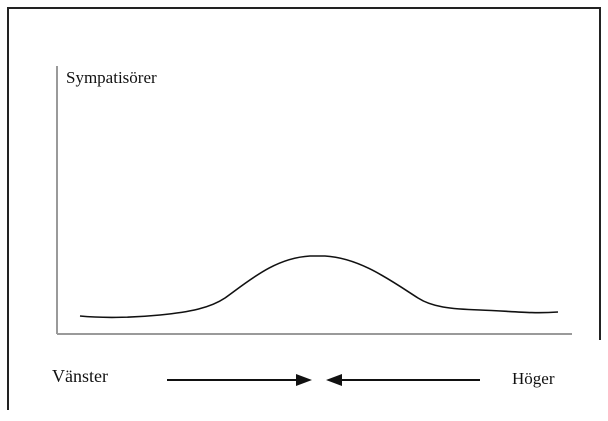 The height and width of the screenshot is (421, 608). What do you see at coordinates (319, 287) in the screenshot?
I see `distribution-curve` at bounding box center [319, 287].